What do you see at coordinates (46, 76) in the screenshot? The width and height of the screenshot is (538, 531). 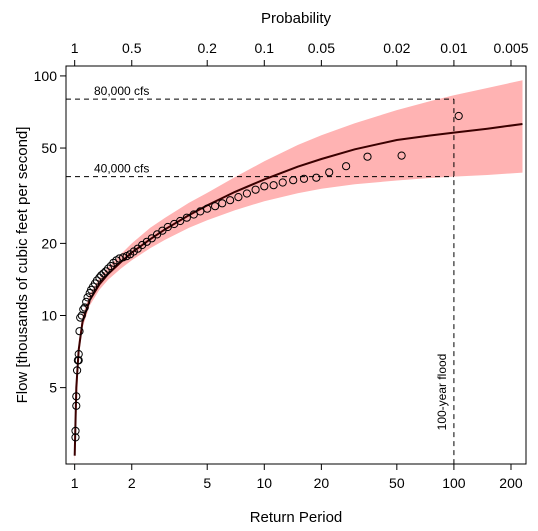 I see `y-tick-label: 100` at bounding box center [46, 76].